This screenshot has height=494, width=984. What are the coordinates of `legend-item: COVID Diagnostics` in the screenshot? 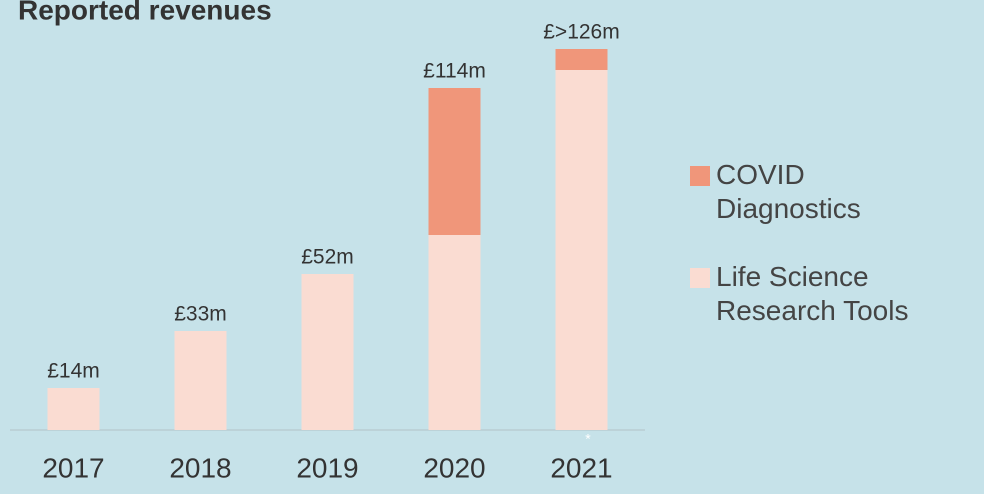 It's located at (805, 192).